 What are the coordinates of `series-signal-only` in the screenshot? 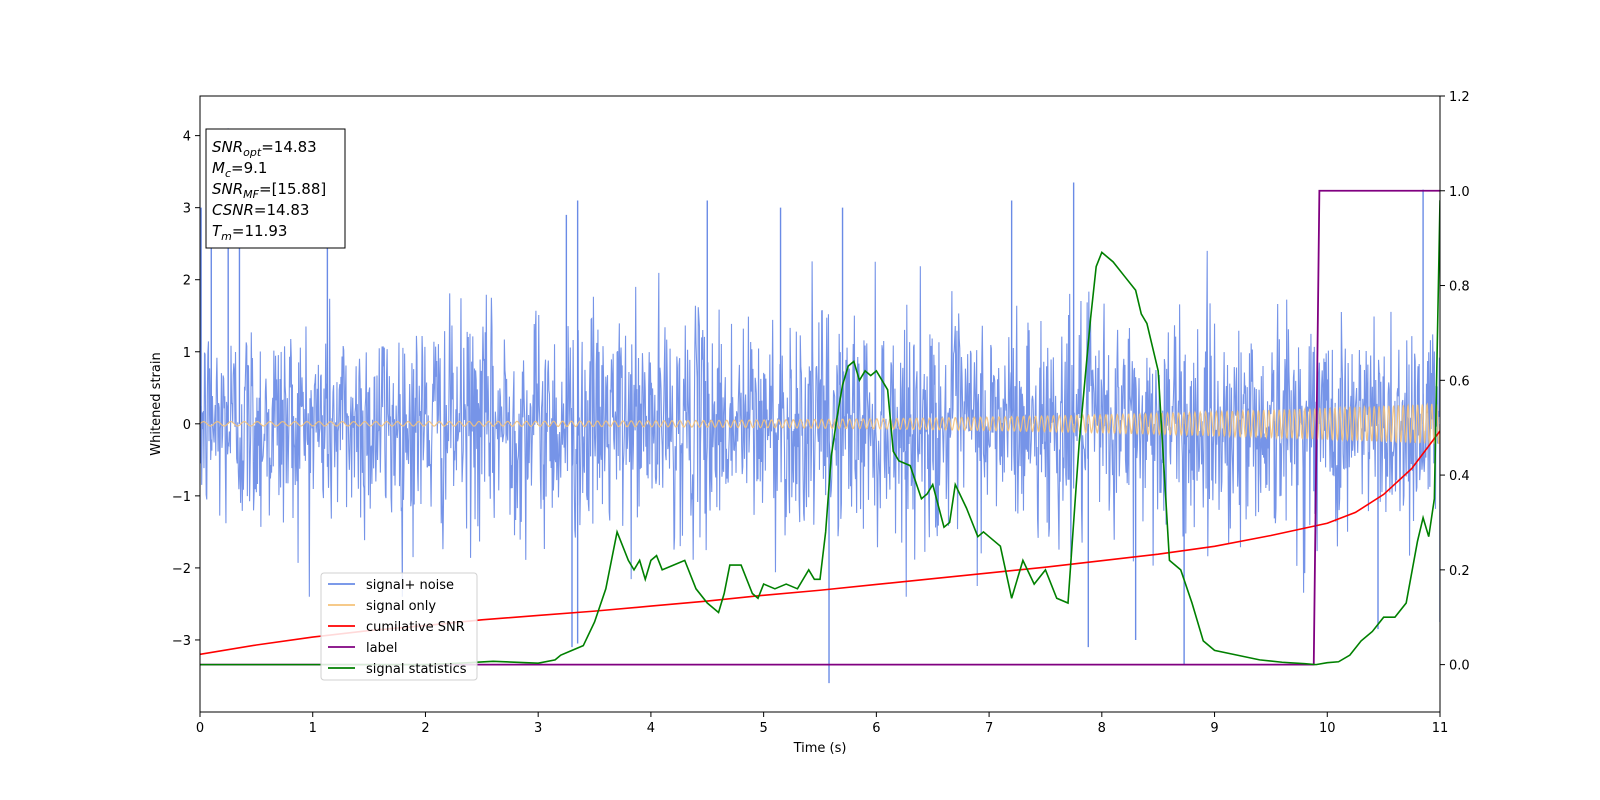 It's located at (820, 424).